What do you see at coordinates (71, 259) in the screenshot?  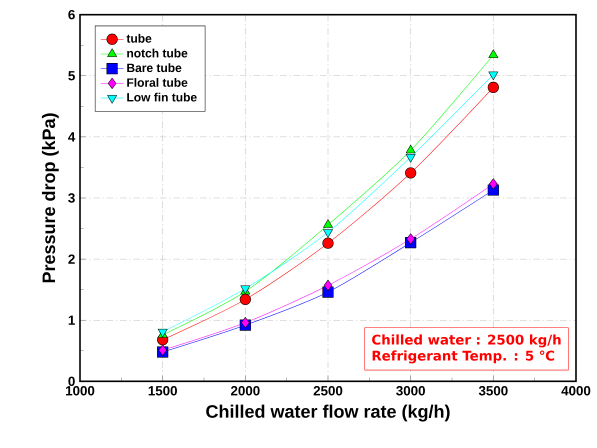 I see `y-tick-label: 2` at bounding box center [71, 259].